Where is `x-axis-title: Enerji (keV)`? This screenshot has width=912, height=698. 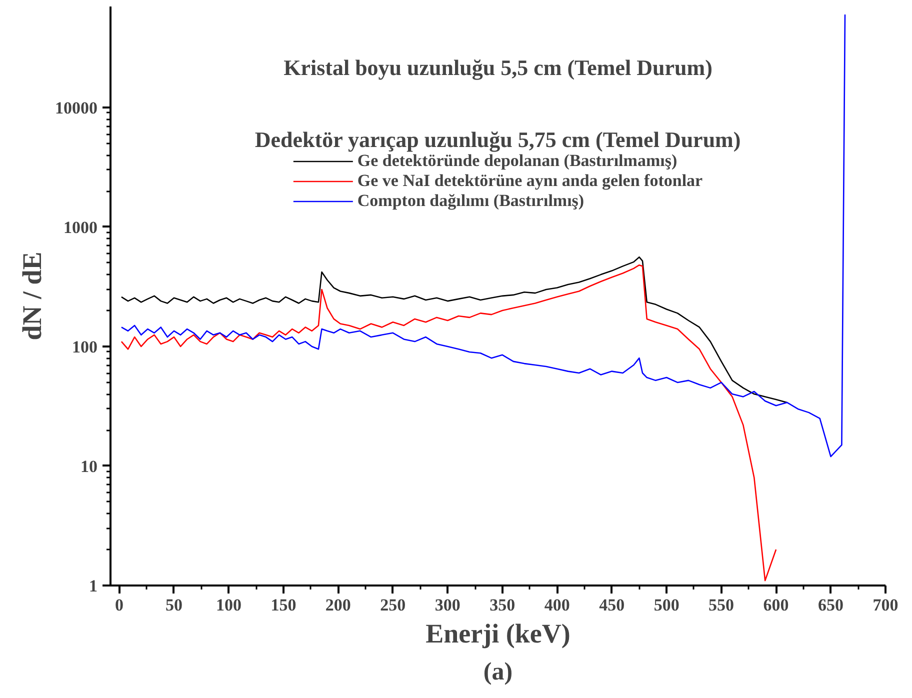
x-axis-title: Enerji (keV) is located at coordinates (498, 633).